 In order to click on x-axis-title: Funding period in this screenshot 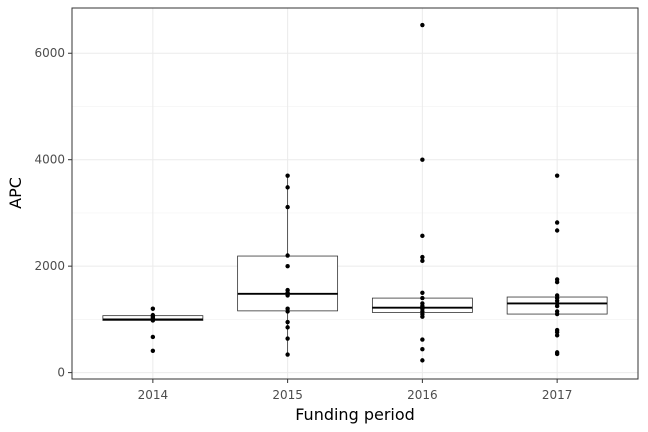, I will do `click(355, 414)`.